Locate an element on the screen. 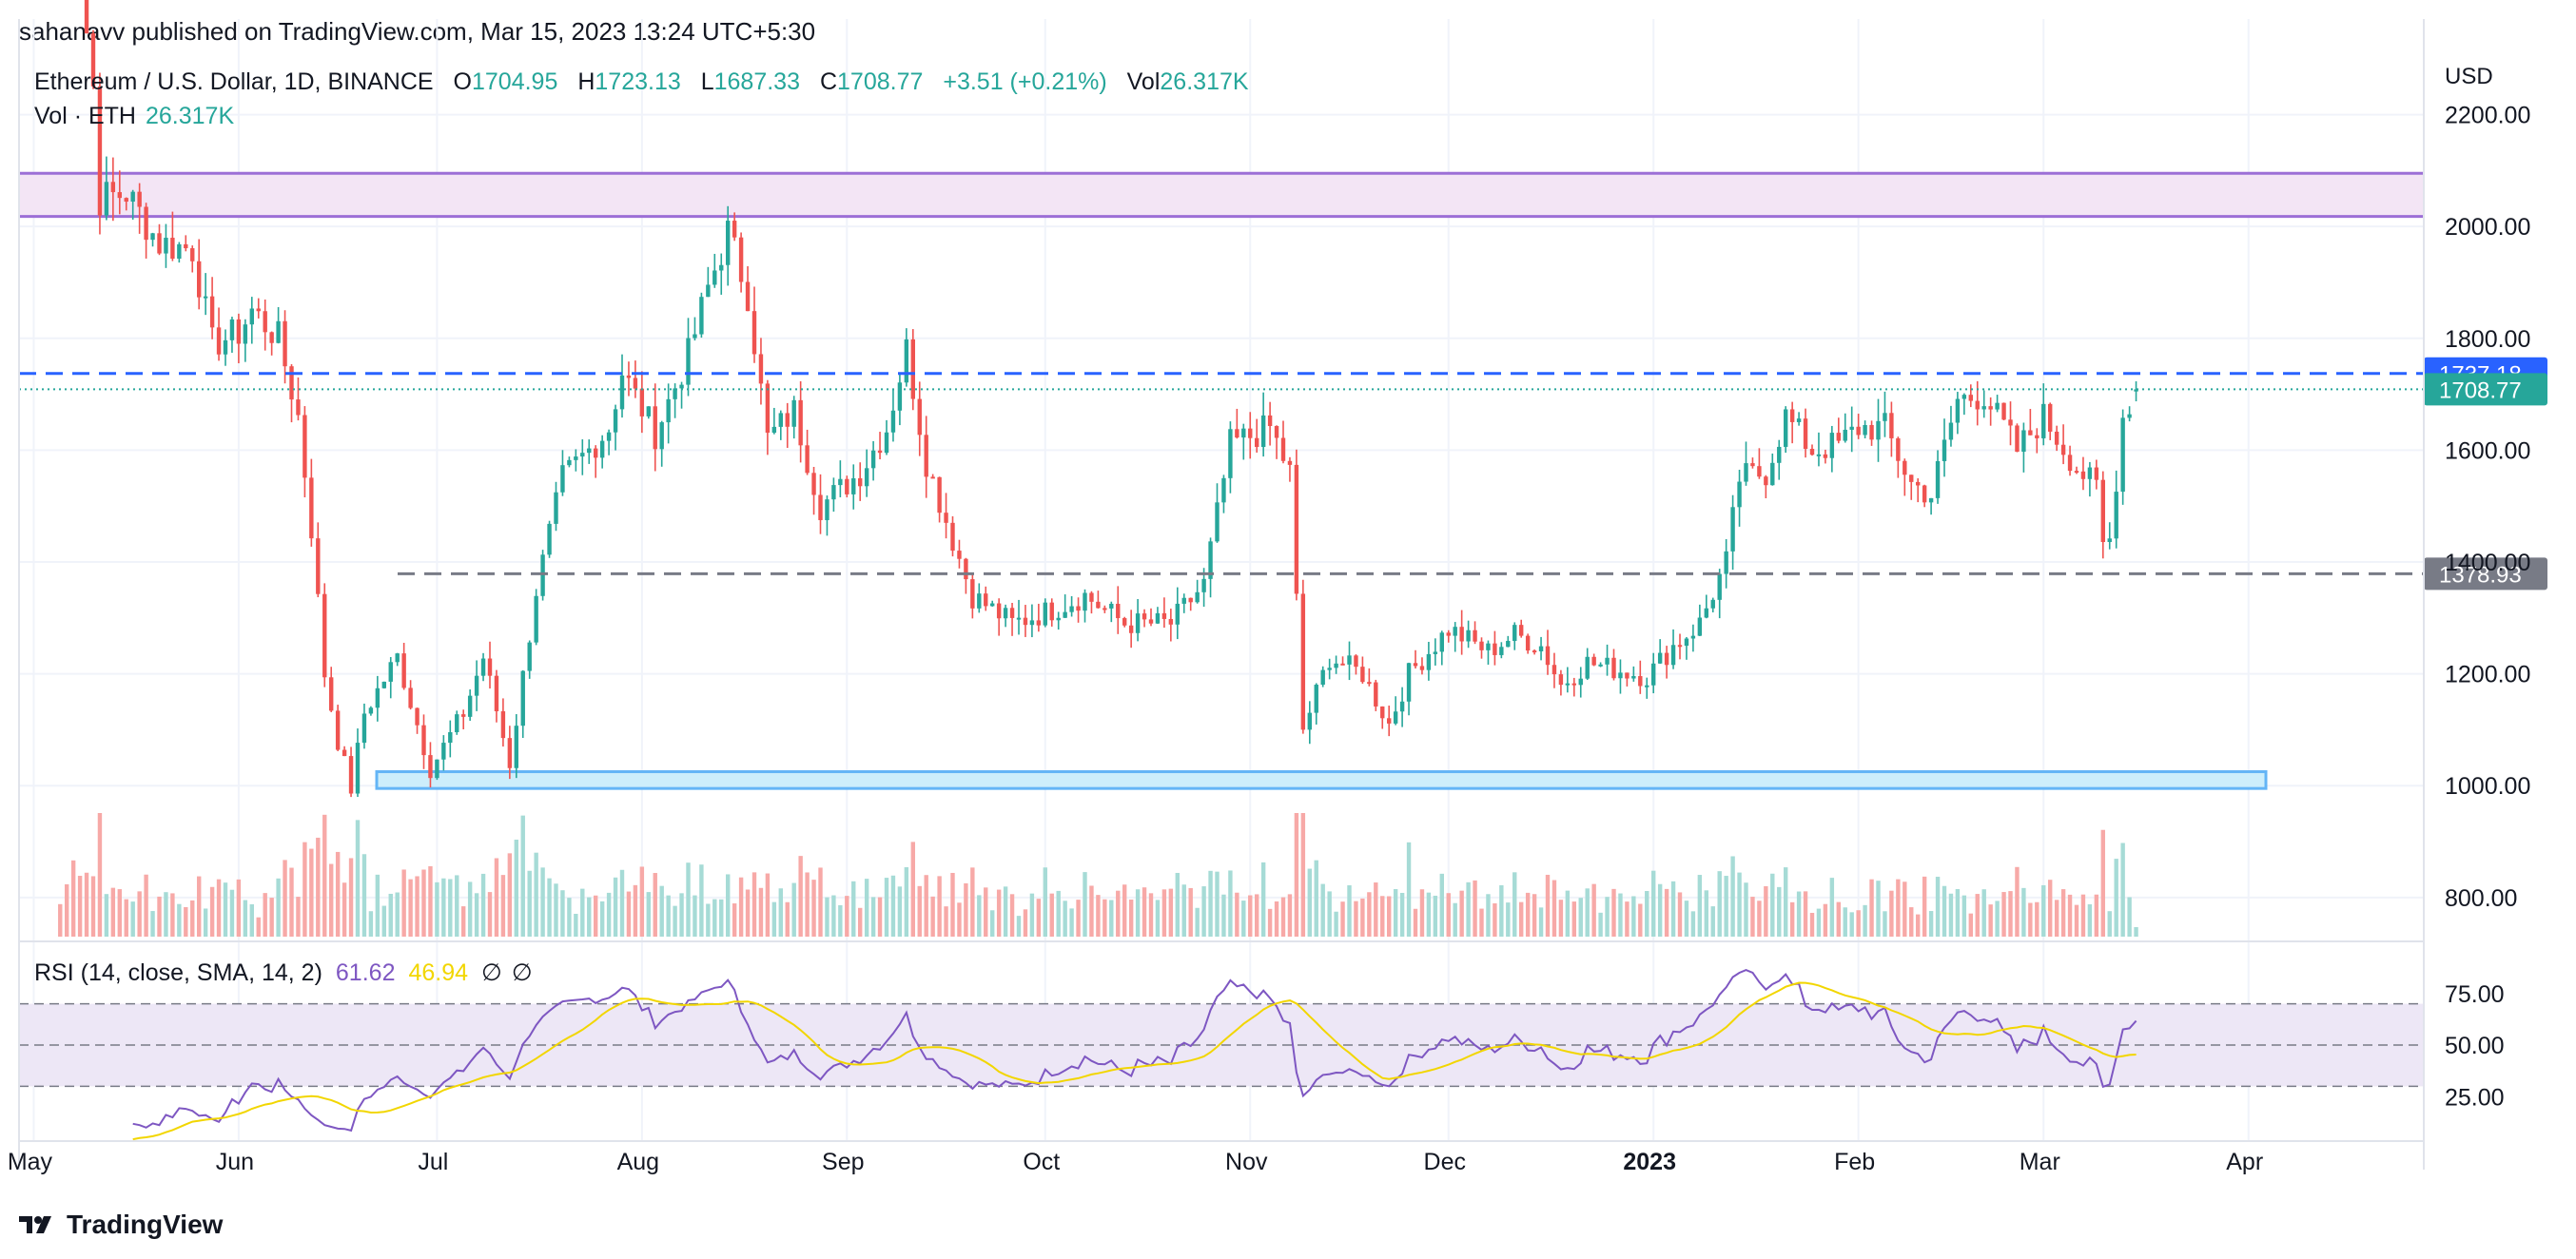 This screenshot has height=1259, width=2576. volume-legend-label: Vol · ETH is located at coordinates (85, 116).